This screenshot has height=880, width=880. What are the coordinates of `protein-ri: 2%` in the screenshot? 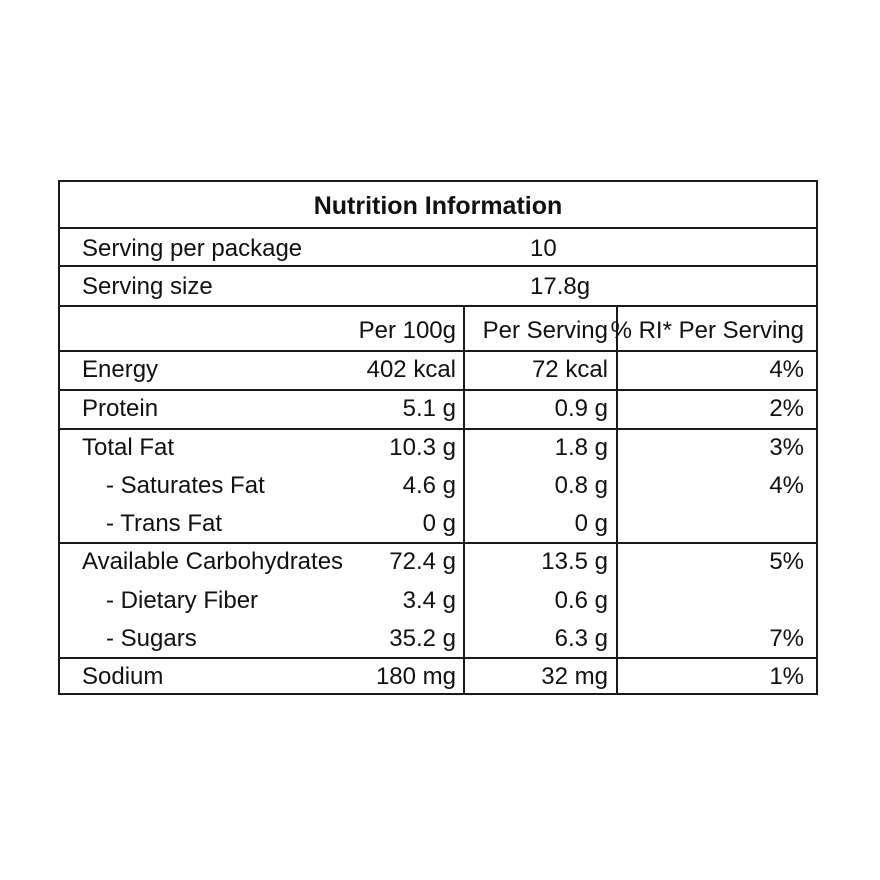 It's located at (786, 408).